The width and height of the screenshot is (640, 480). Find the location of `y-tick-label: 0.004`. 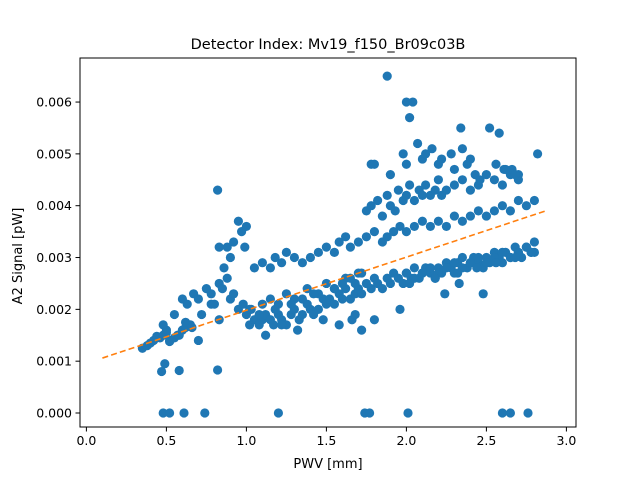

y-tick-label: 0.004 is located at coordinates (54, 205).